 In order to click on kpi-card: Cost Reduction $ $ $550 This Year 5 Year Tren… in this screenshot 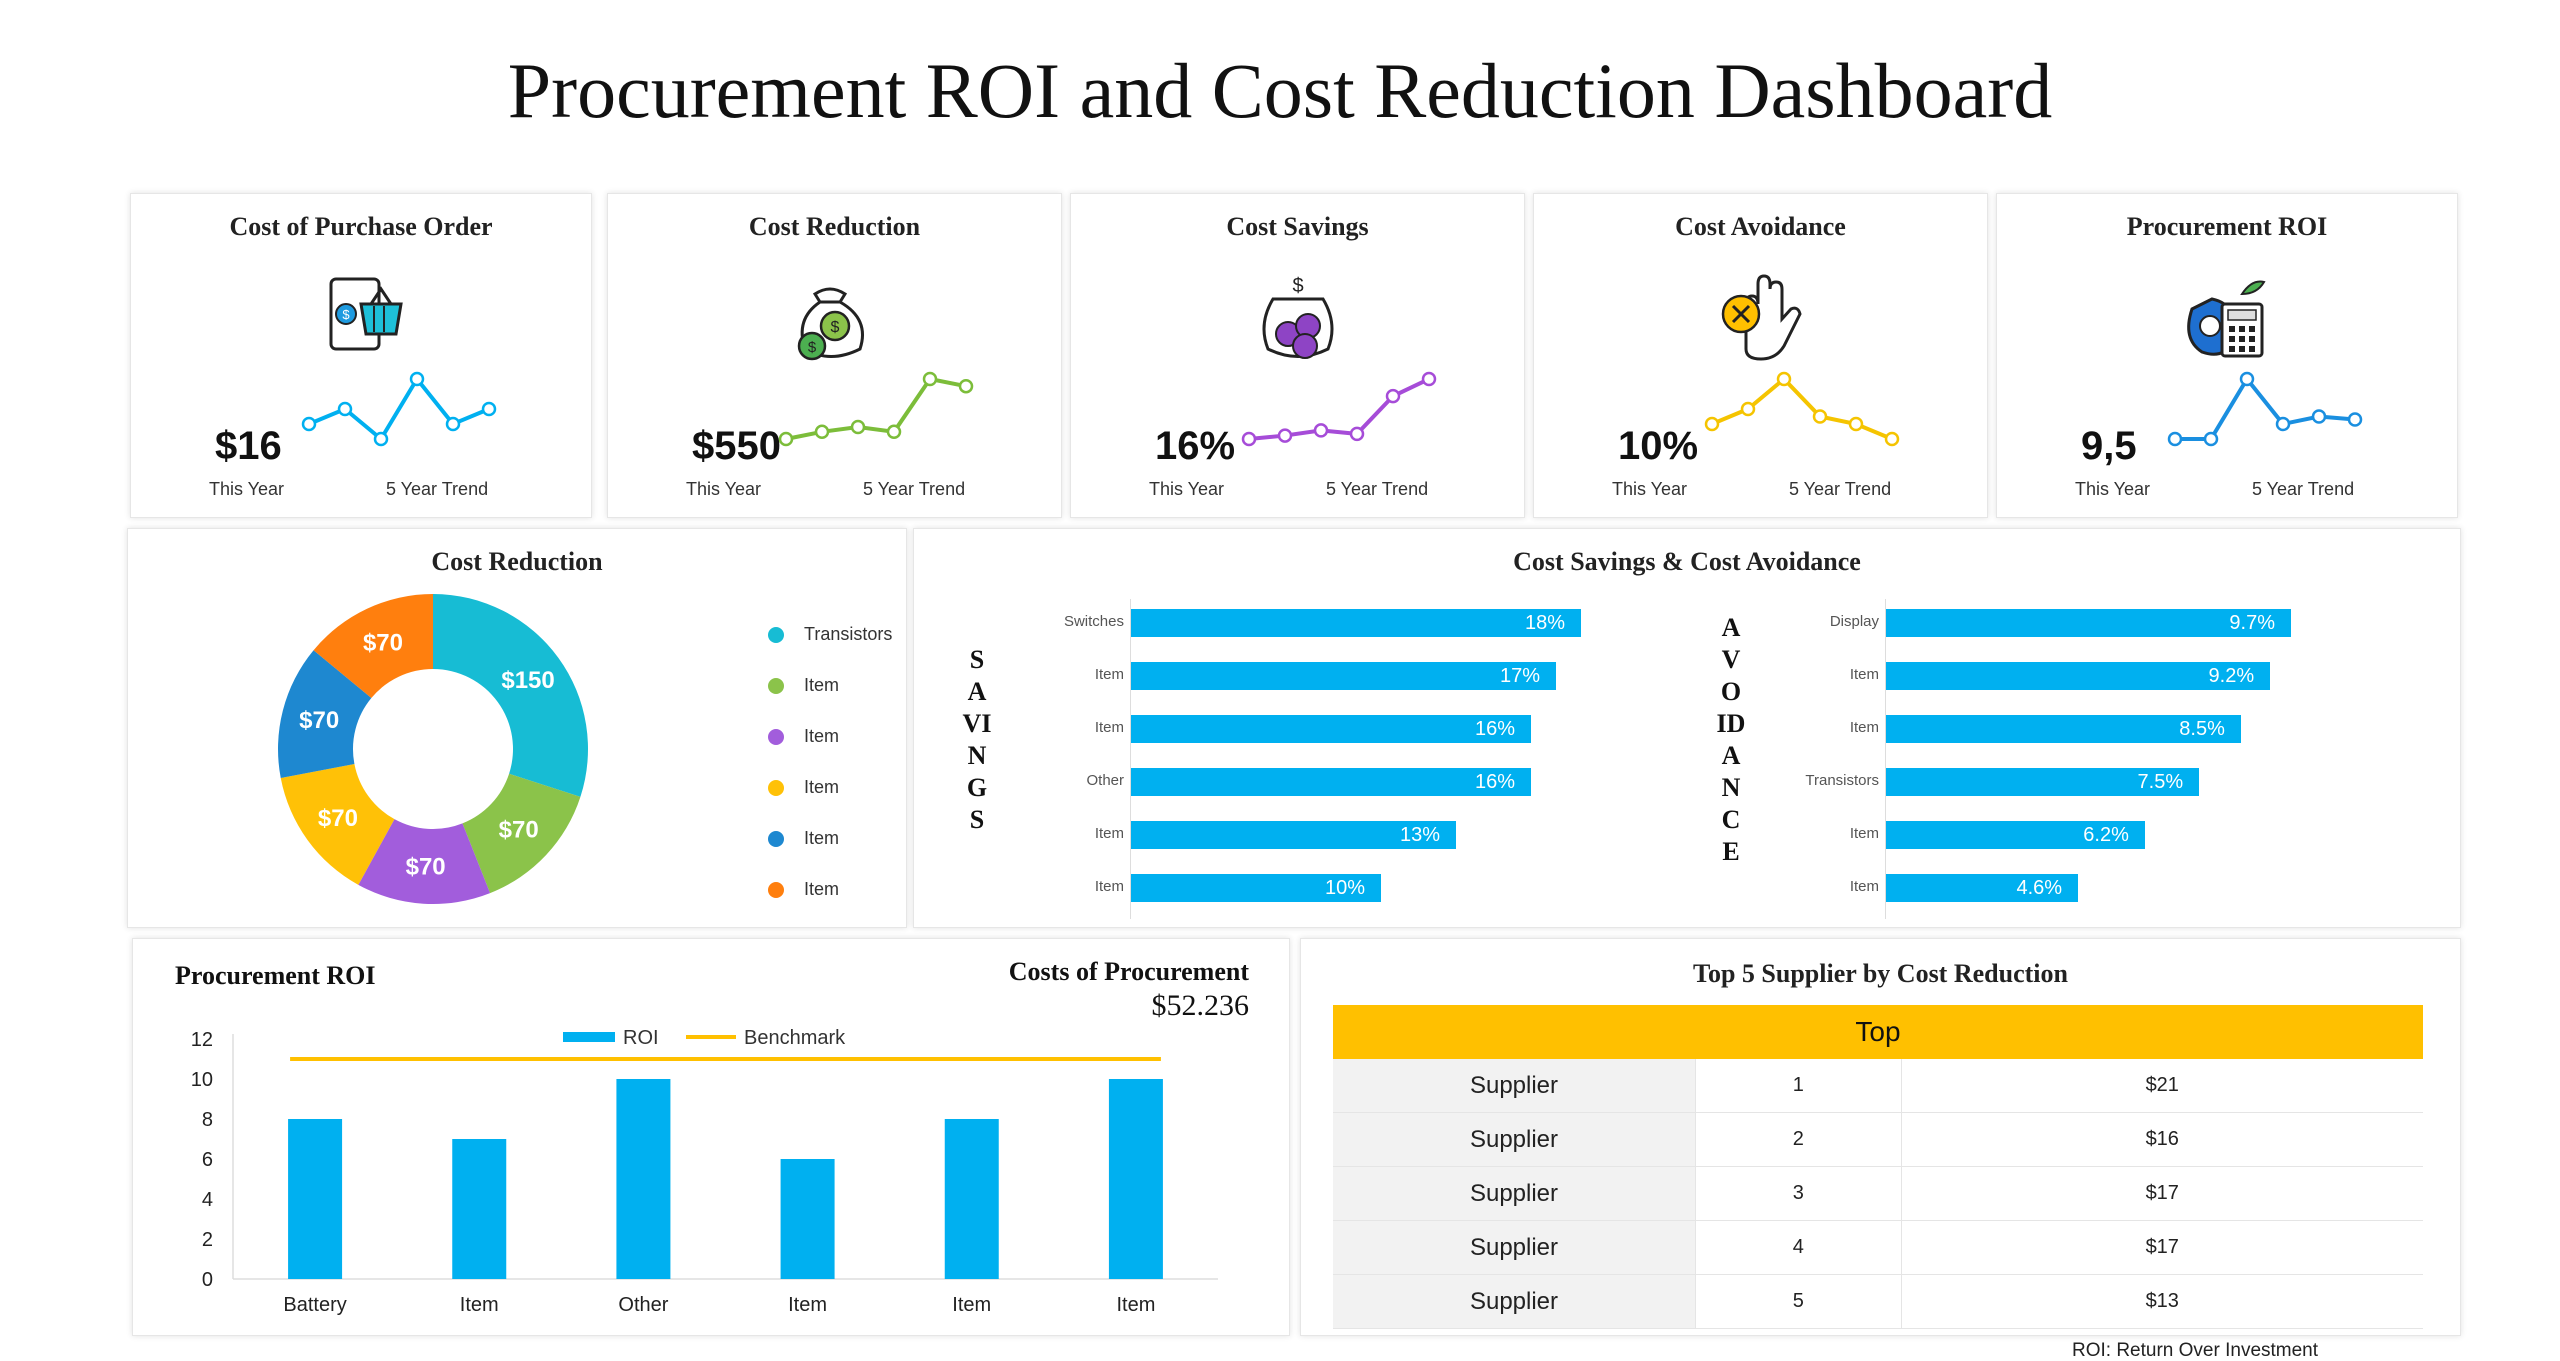, I will do `click(834, 355)`.